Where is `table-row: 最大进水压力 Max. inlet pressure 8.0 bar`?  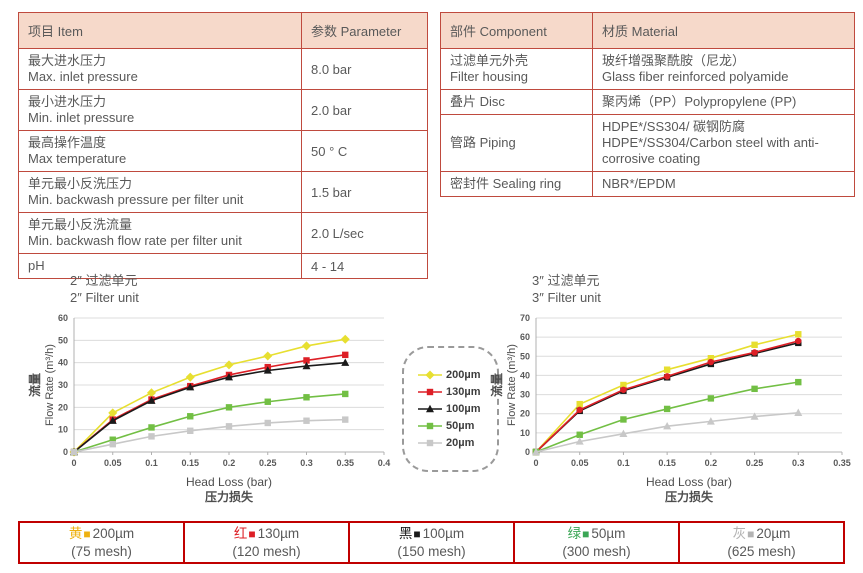 table-row: 最大进水压力 Max. inlet pressure 8.0 bar is located at coordinates (223, 69).